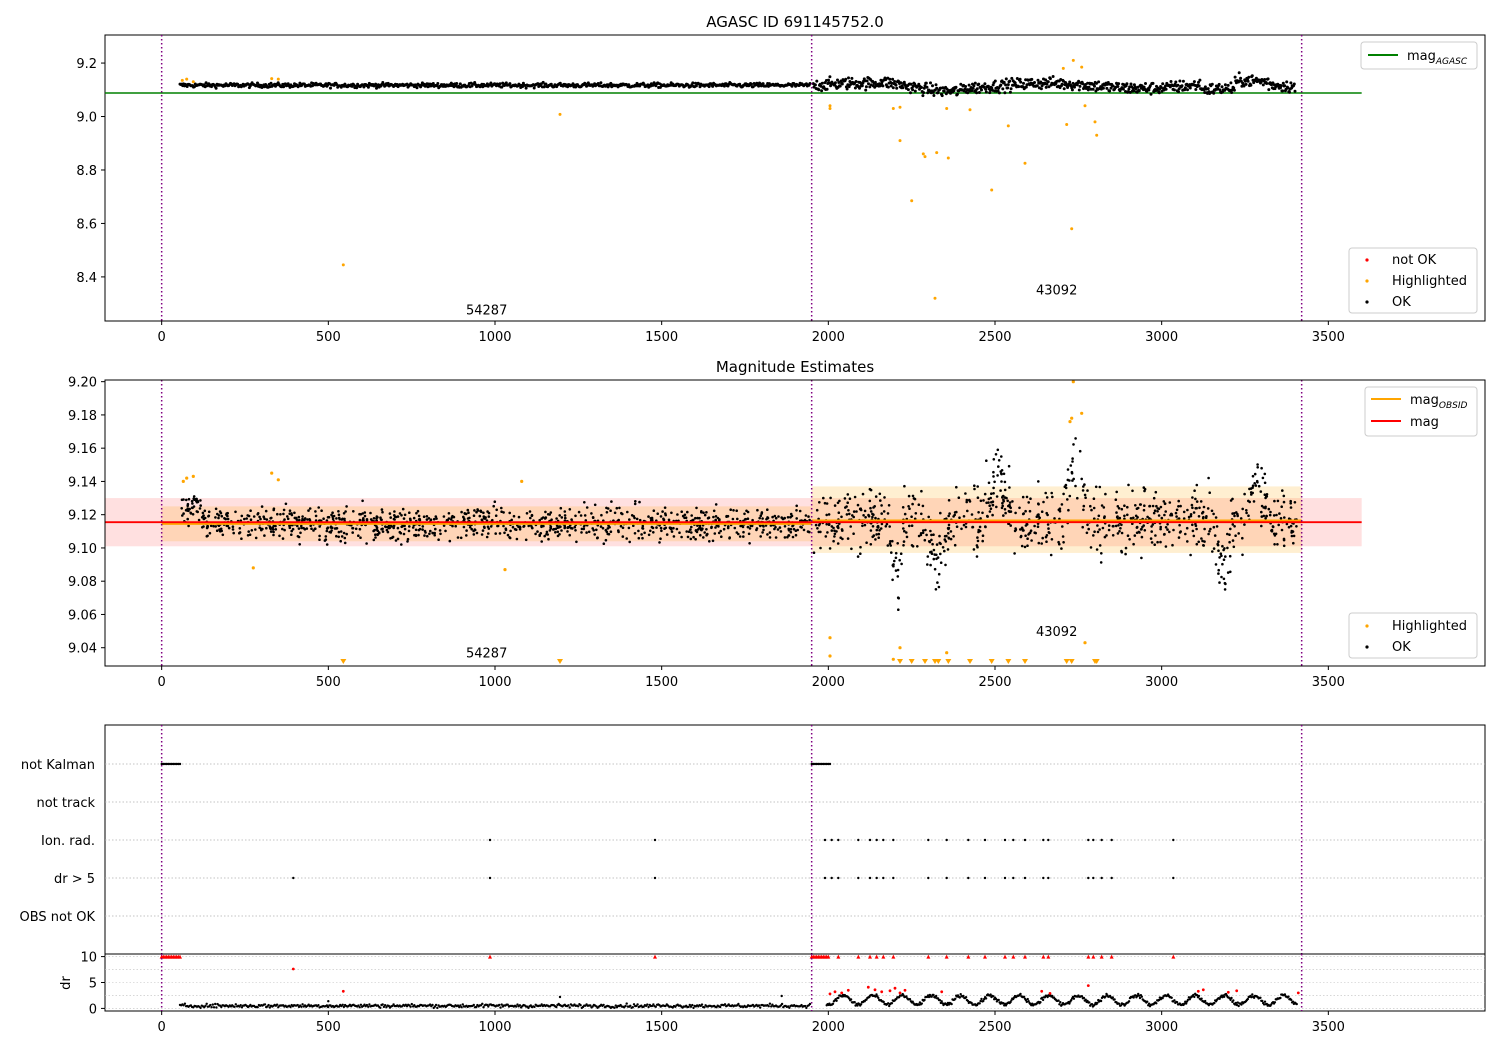  What do you see at coordinates (494, 682) in the screenshot?
I see `estimates-xtick-label: 1000` at bounding box center [494, 682].